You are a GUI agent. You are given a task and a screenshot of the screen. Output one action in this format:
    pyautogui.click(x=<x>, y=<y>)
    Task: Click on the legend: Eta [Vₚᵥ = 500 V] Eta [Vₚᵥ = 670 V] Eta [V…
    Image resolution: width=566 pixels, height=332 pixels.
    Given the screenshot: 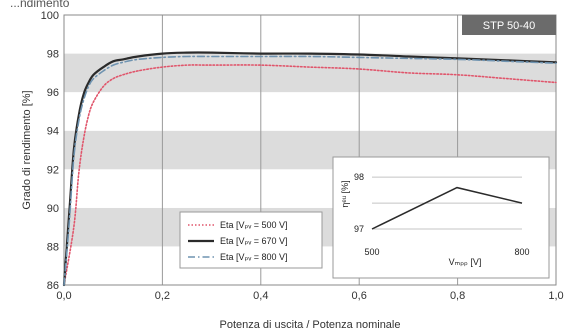 What is the action you would take?
    pyautogui.click(x=251, y=240)
    